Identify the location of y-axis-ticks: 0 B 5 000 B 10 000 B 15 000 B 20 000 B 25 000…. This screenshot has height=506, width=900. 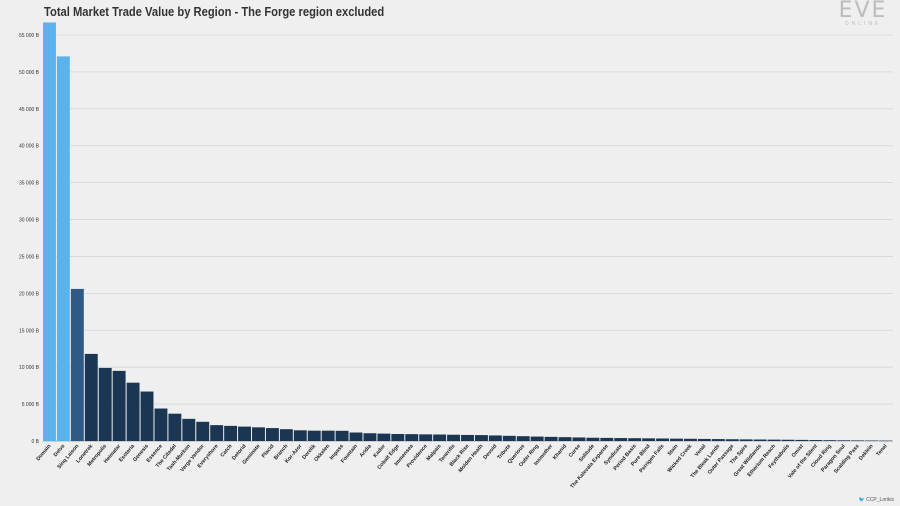
(29, 239).